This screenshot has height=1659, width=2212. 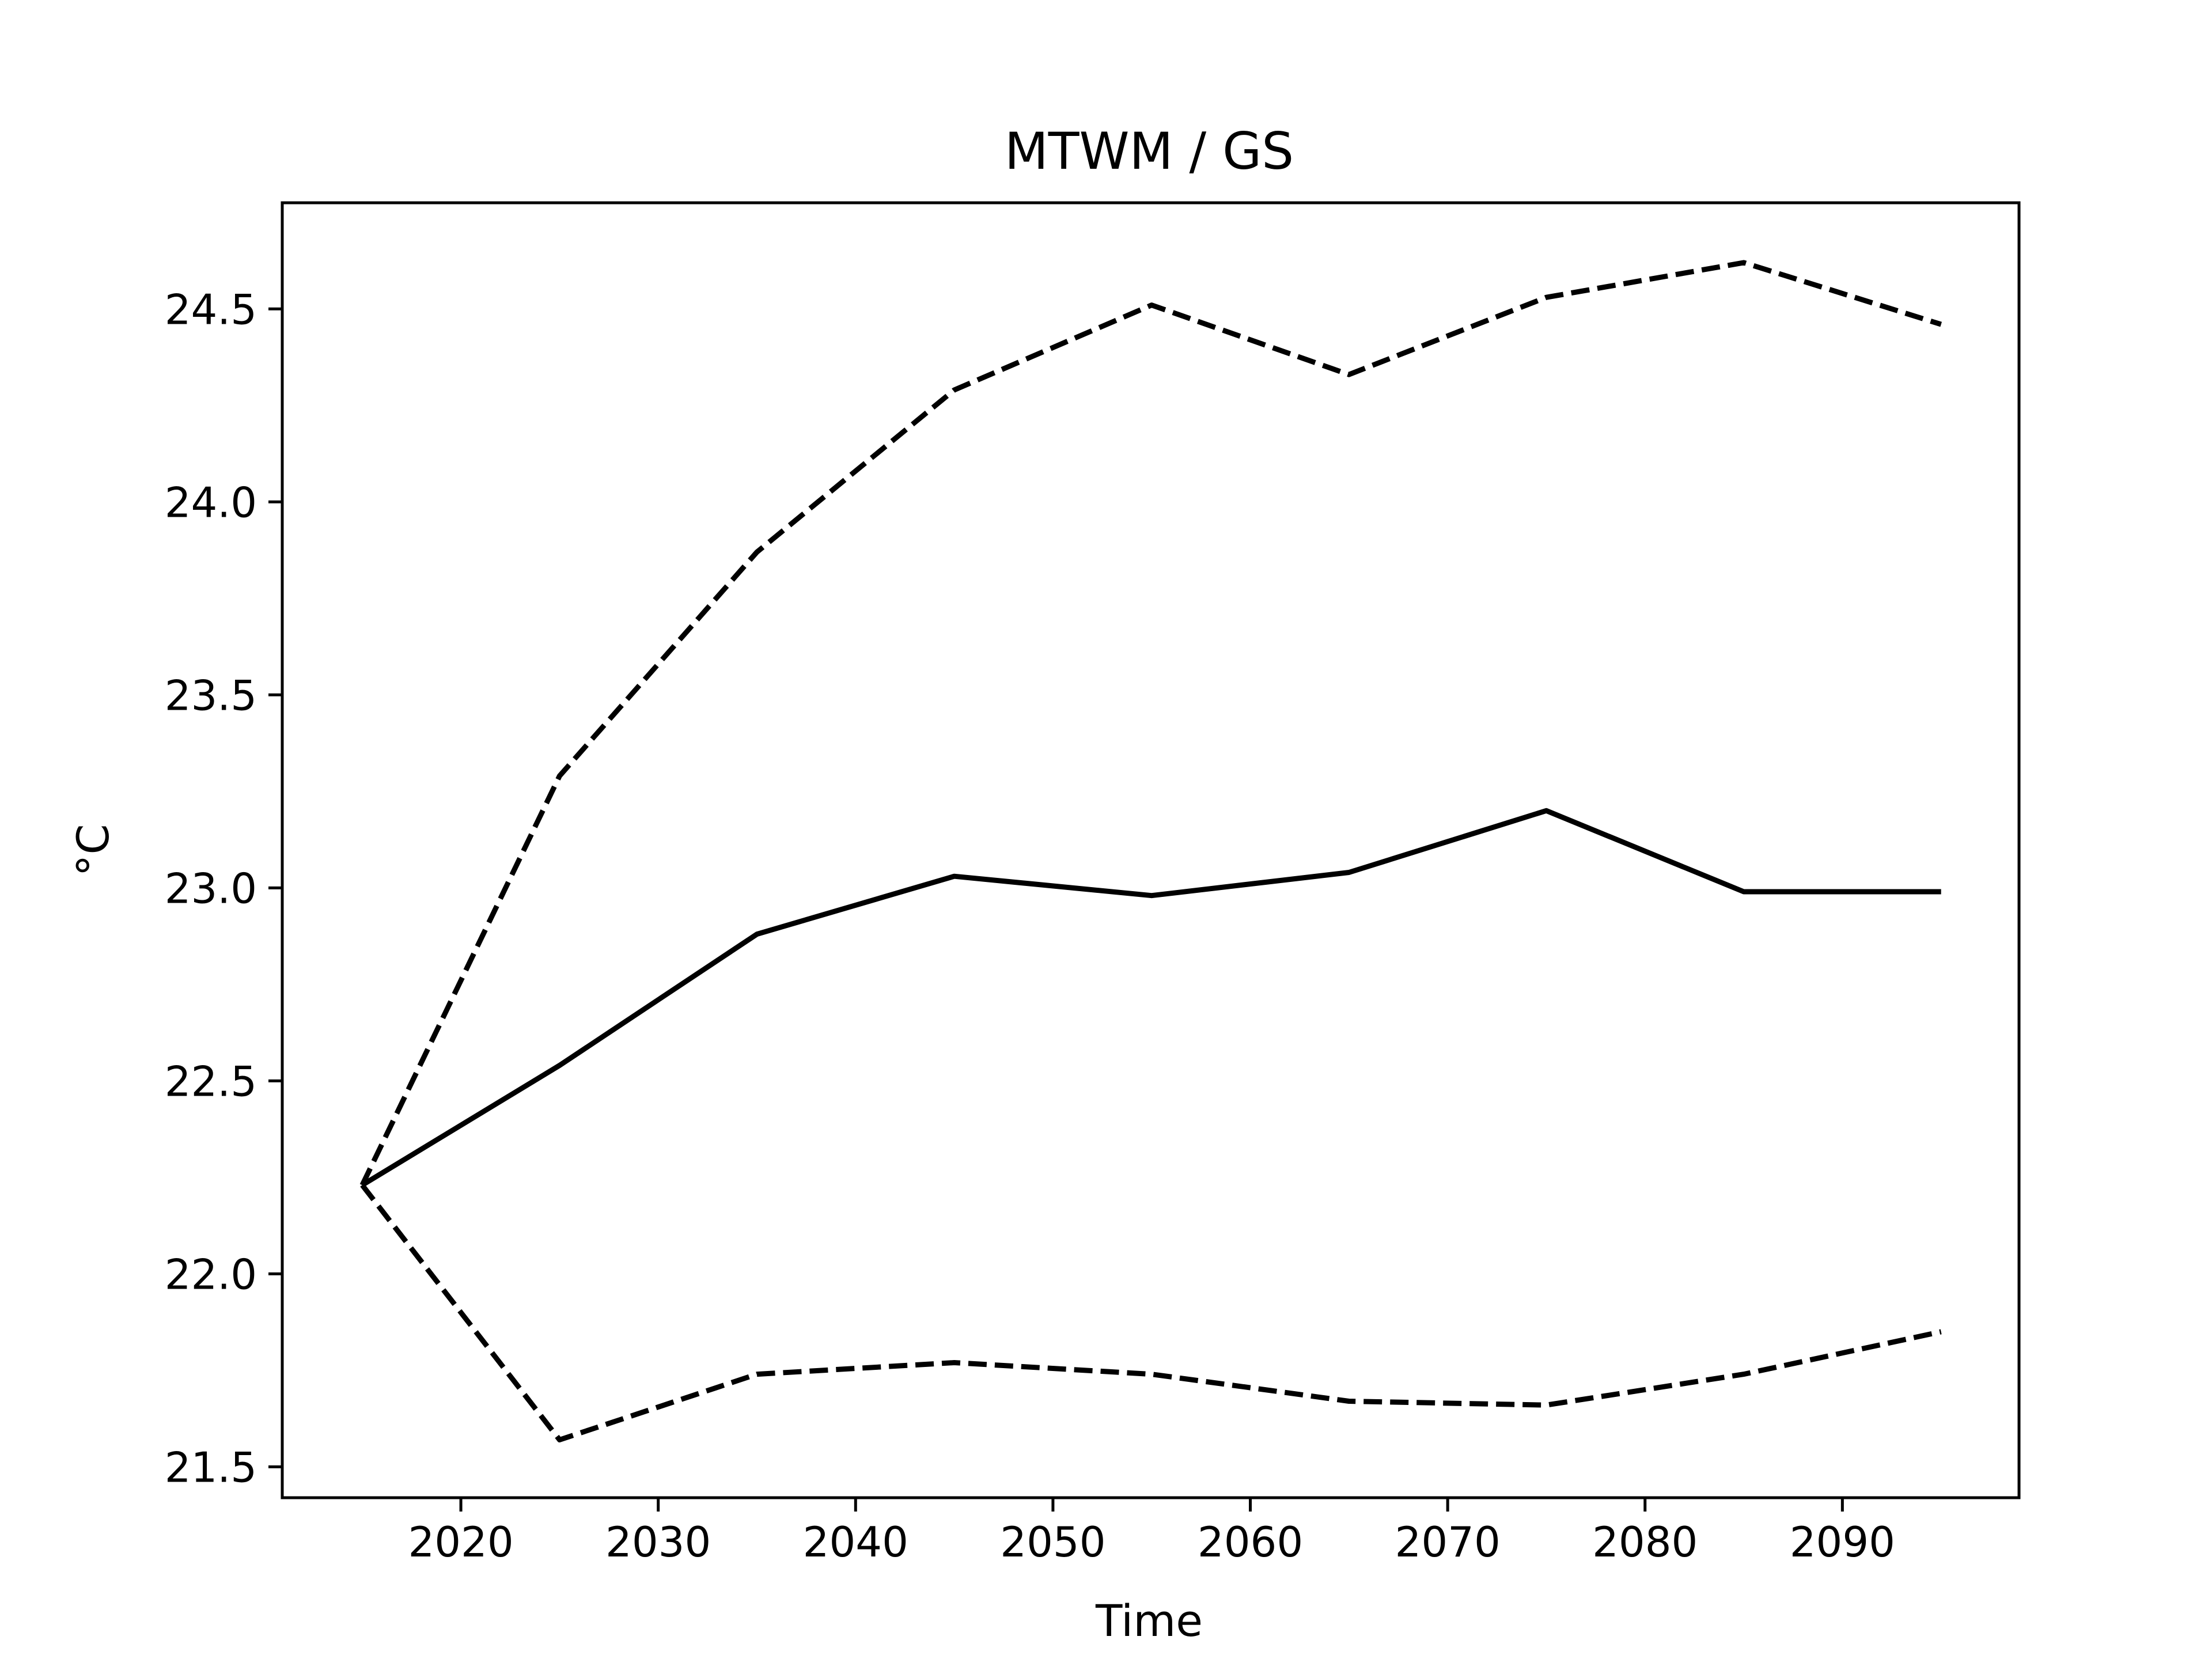 What do you see at coordinates (211, 1081) in the screenshot?
I see `y-tick-label: 22.5` at bounding box center [211, 1081].